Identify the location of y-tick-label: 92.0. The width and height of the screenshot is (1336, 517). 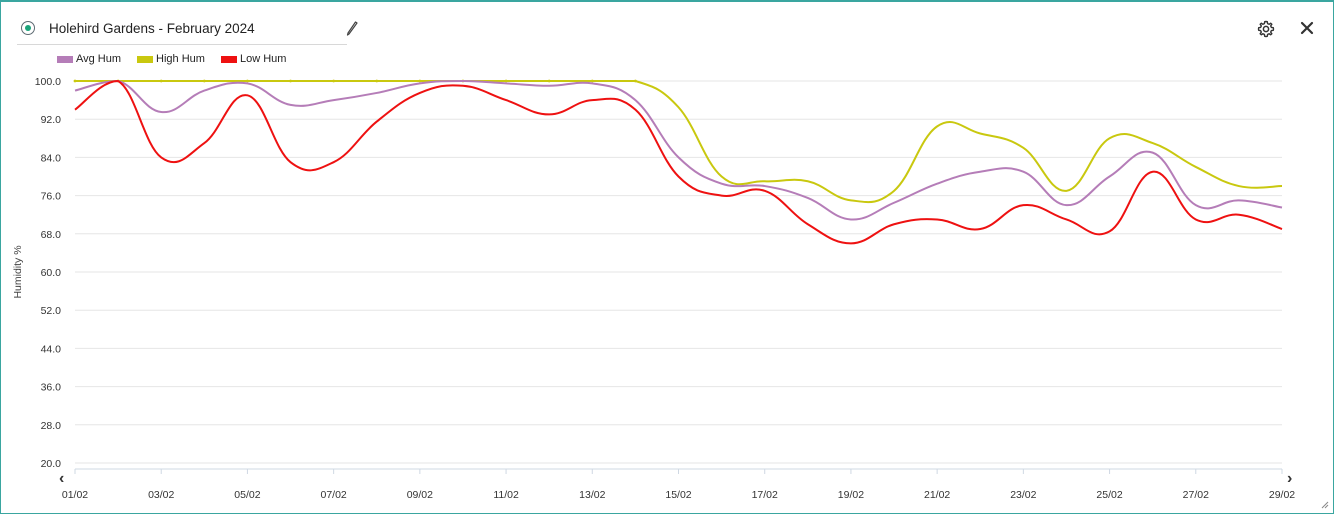
(51, 120).